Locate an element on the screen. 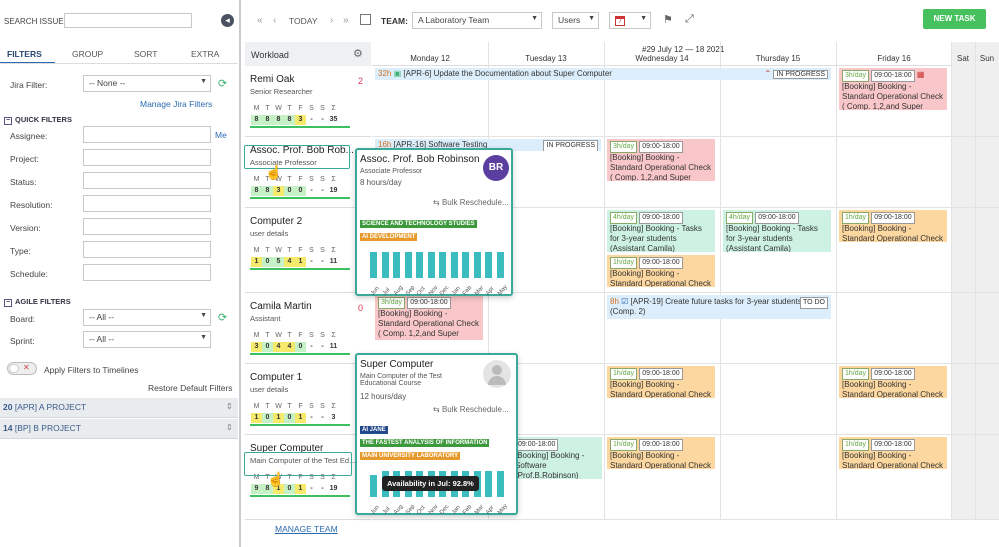 The height and width of the screenshot is (547, 999). project-row: 14 [BP] B PROJECT ⇕ is located at coordinates (119, 429).